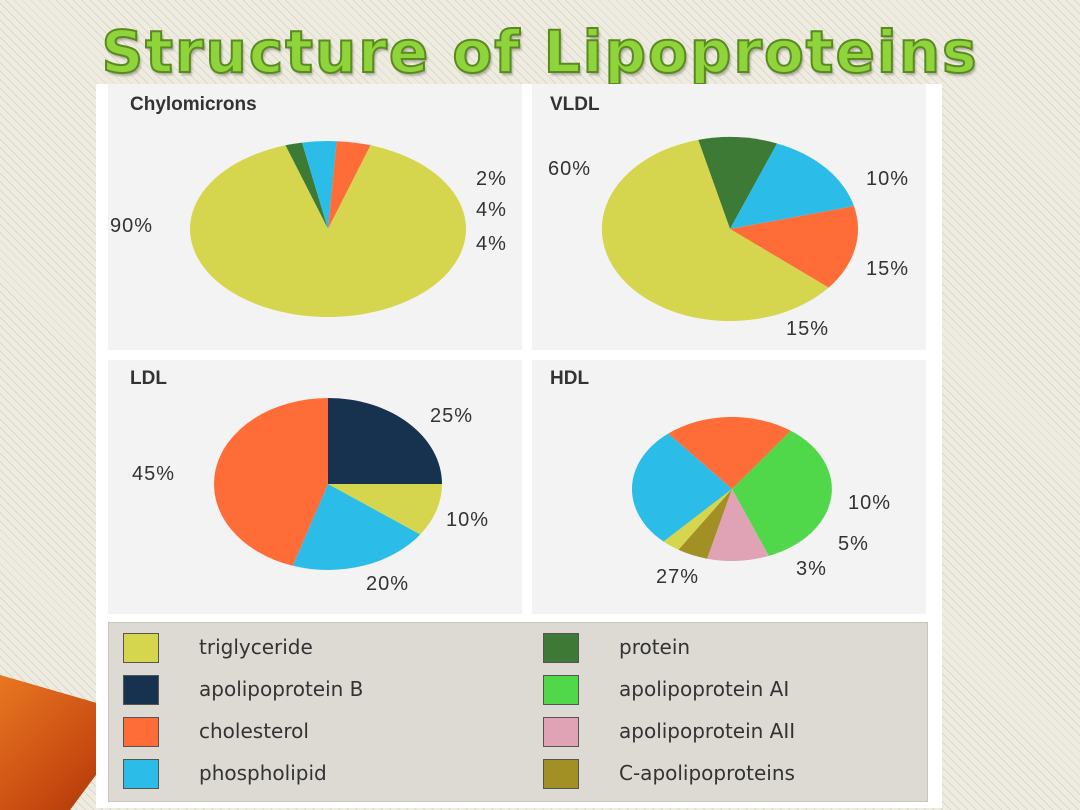  I want to click on chart-title-hdl: HDL, so click(569, 378).